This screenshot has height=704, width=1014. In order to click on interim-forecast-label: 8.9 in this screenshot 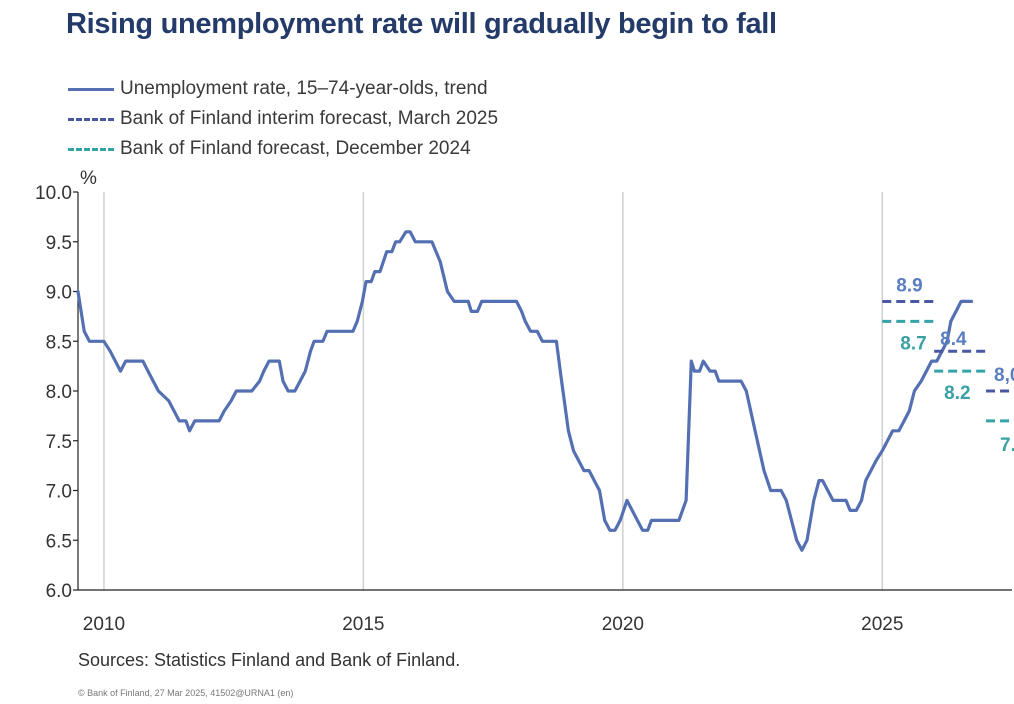, I will do `click(909, 285)`.